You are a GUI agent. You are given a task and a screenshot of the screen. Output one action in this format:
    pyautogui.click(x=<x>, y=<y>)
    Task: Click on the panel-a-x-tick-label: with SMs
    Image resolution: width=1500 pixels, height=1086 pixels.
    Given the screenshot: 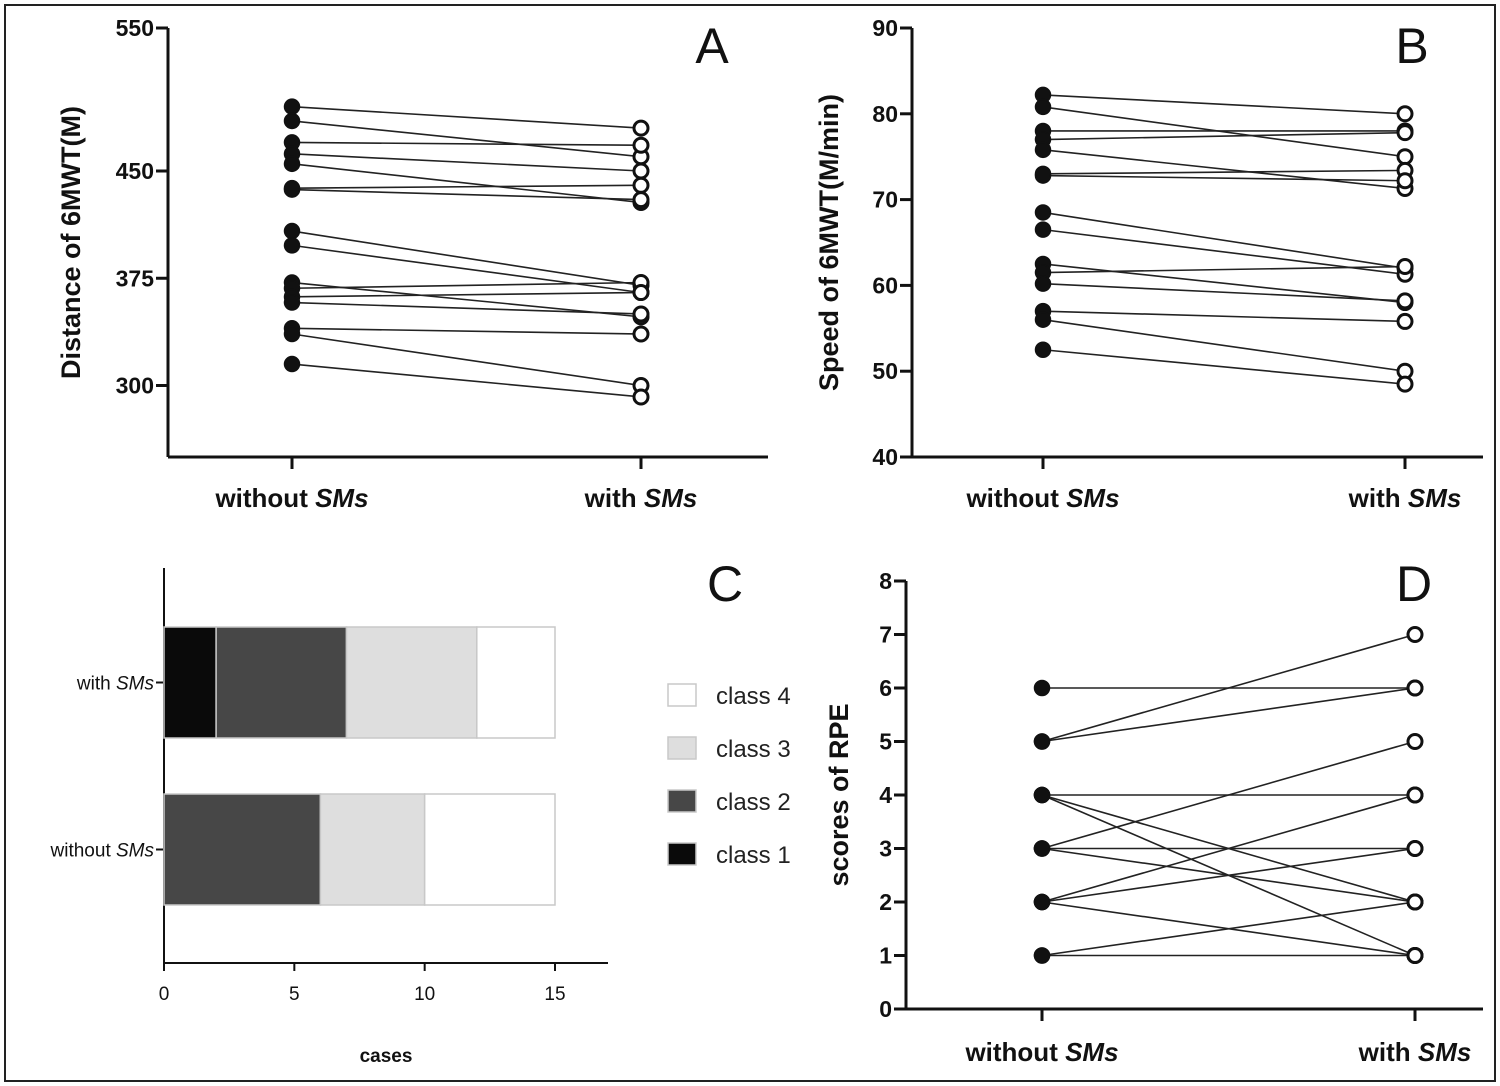 What is the action you would take?
    pyautogui.click(x=641, y=498)
    